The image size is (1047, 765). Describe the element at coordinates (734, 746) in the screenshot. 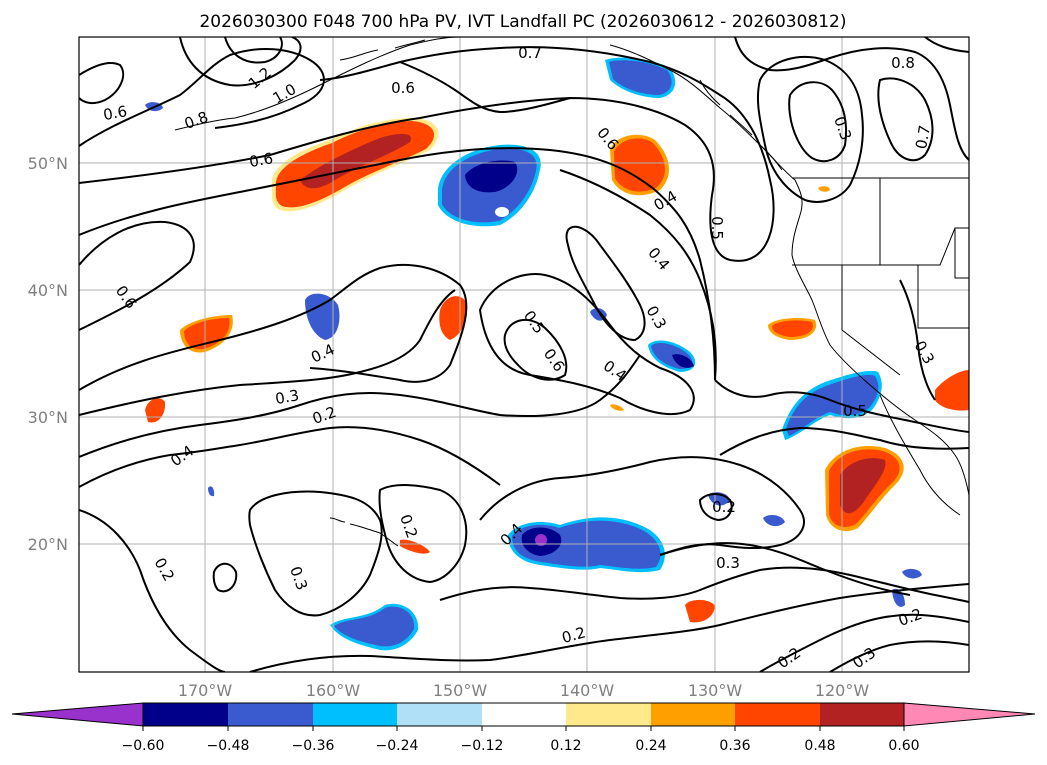

I see `colorbar-tick-label: 0.36` at that location.